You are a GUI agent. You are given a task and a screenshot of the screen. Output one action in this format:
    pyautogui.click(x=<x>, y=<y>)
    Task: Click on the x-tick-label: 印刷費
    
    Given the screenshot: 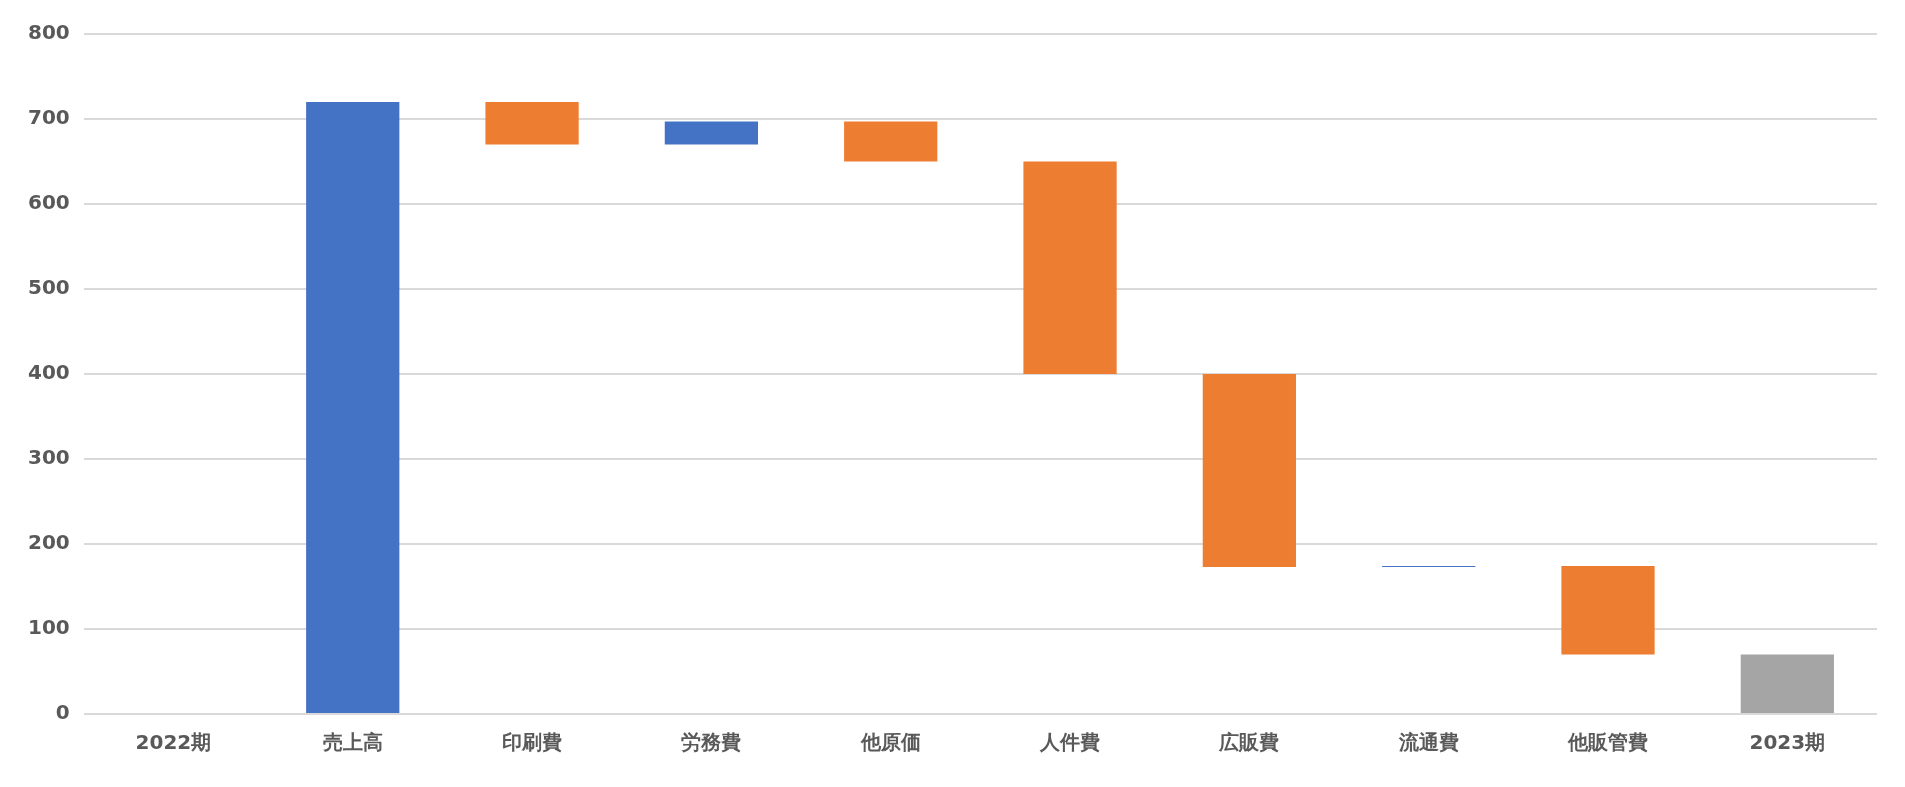 What is the action you would take?
    pyautogui.click(x=532, y=742)
    